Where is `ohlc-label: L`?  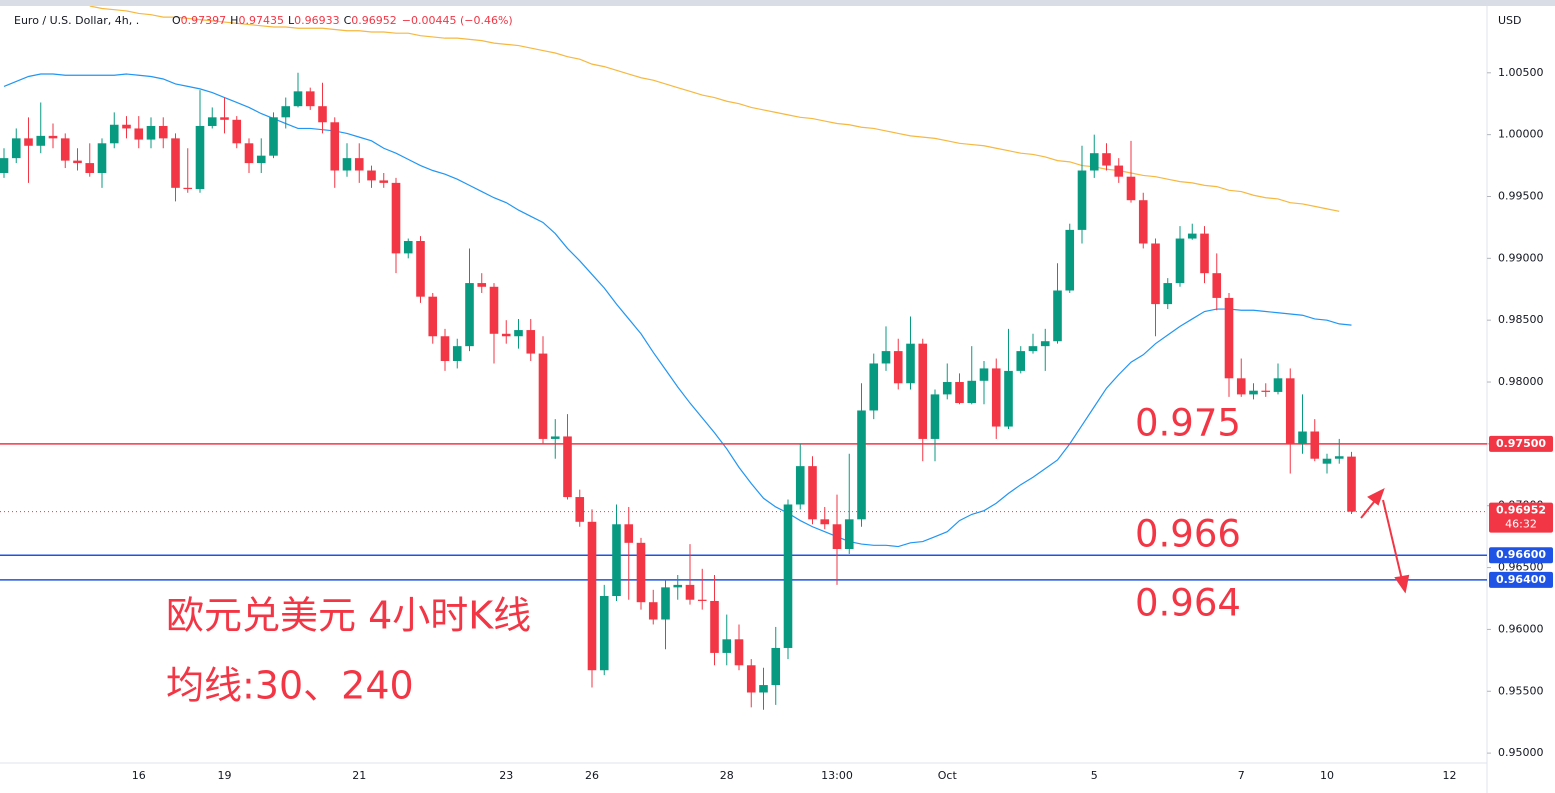
ohlc-label: L is located at coordinates (291, 20).